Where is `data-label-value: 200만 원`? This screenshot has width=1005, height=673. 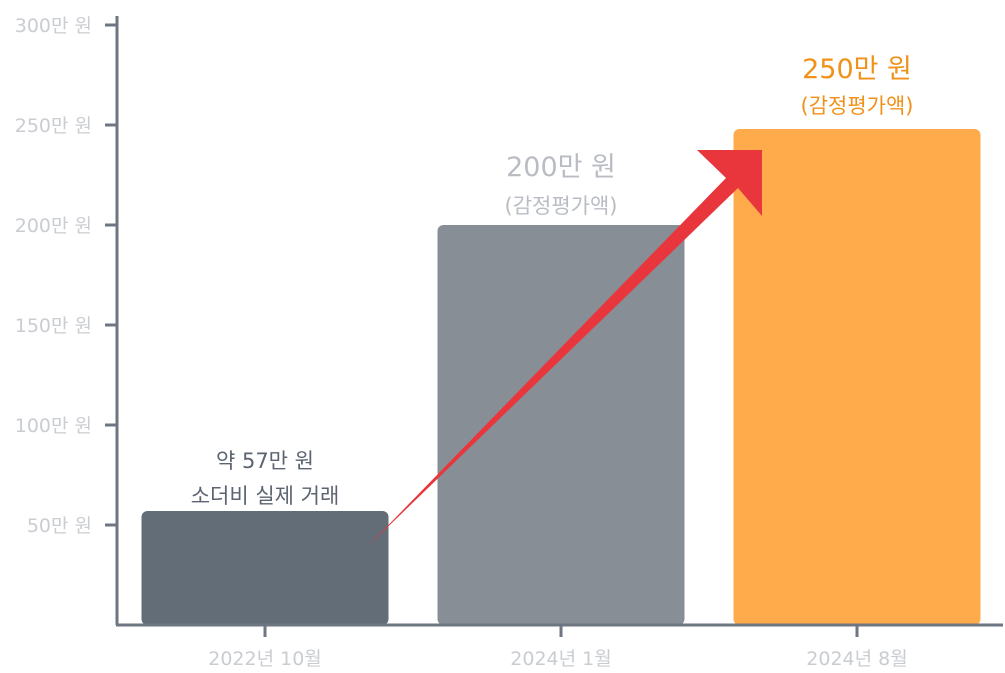 data-label-value: 200만 원 is located at coordinates (561, 167).